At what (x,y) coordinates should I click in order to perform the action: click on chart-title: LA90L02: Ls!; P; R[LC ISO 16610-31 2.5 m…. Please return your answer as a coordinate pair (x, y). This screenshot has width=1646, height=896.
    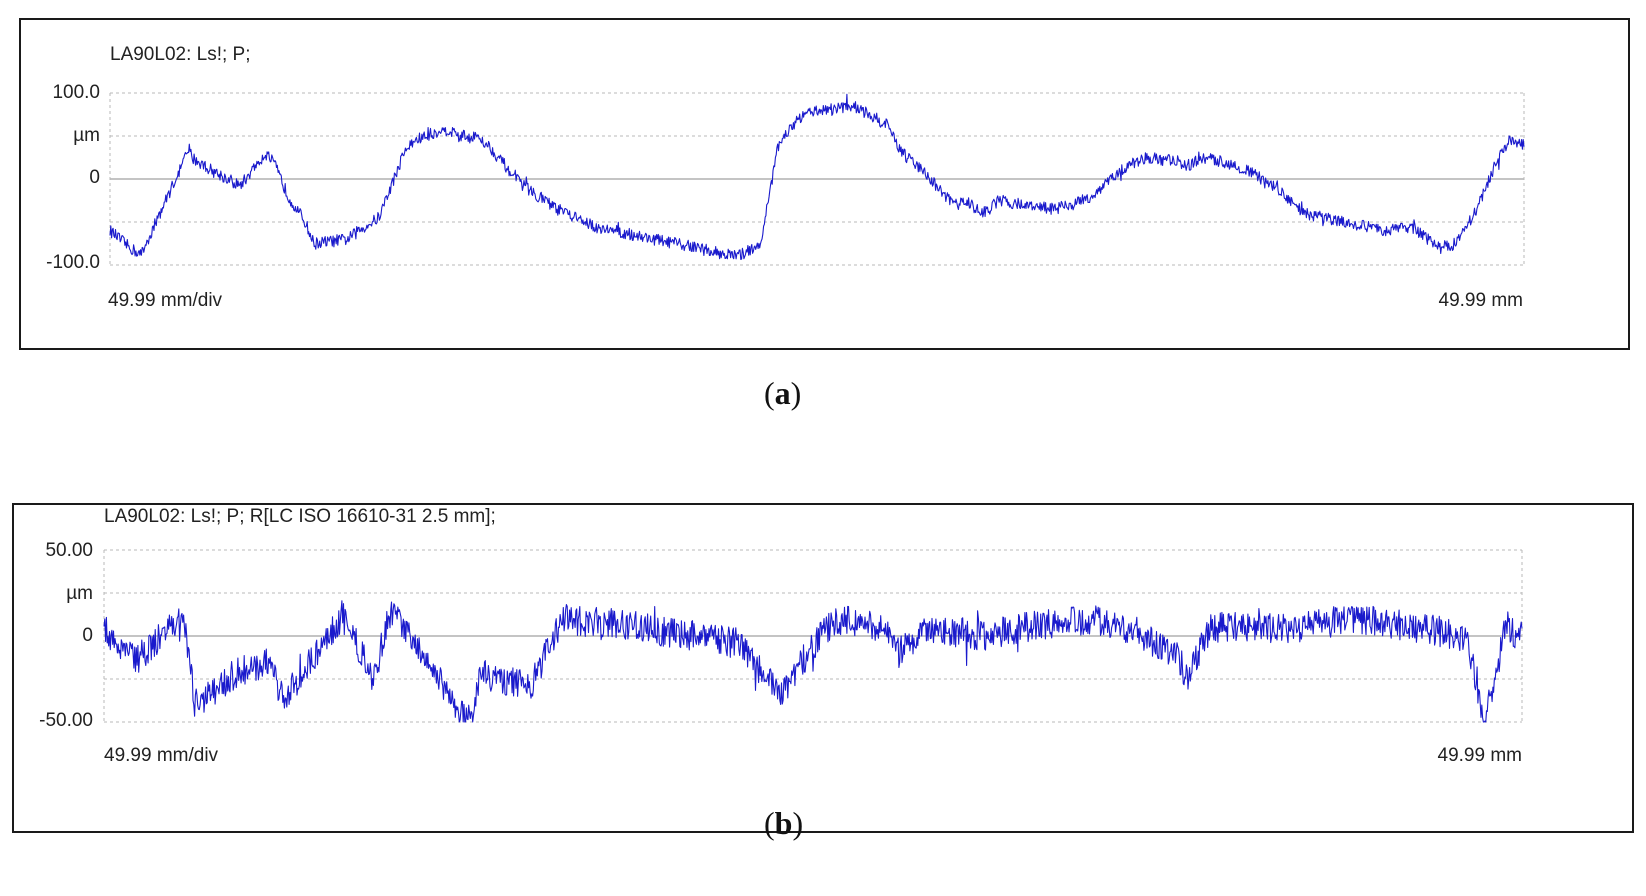
    Looking at the image, I should click on (300, 516).